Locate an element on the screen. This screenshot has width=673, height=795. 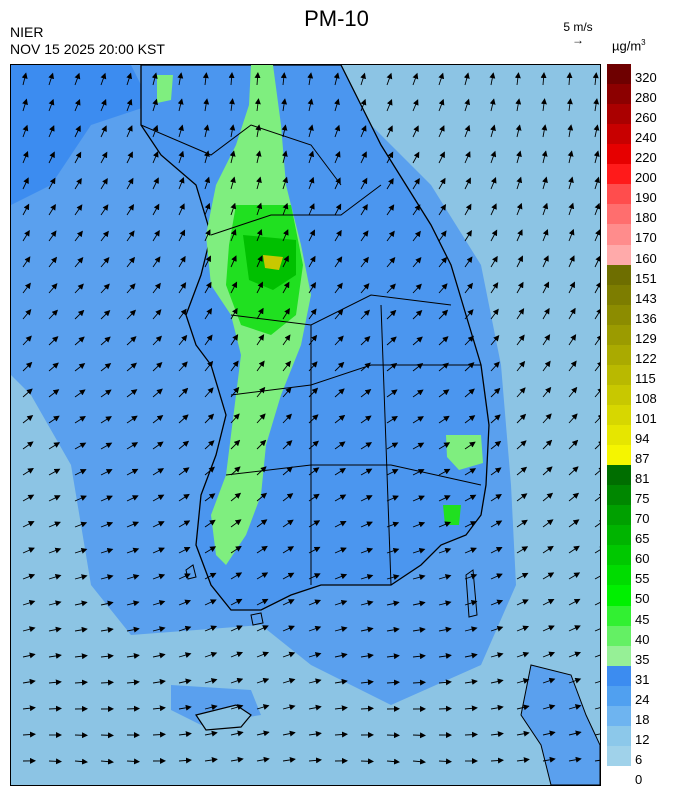
forecast-timestamp: NOV 15 2025 20:00 KST is located at coordinates (87, 49).